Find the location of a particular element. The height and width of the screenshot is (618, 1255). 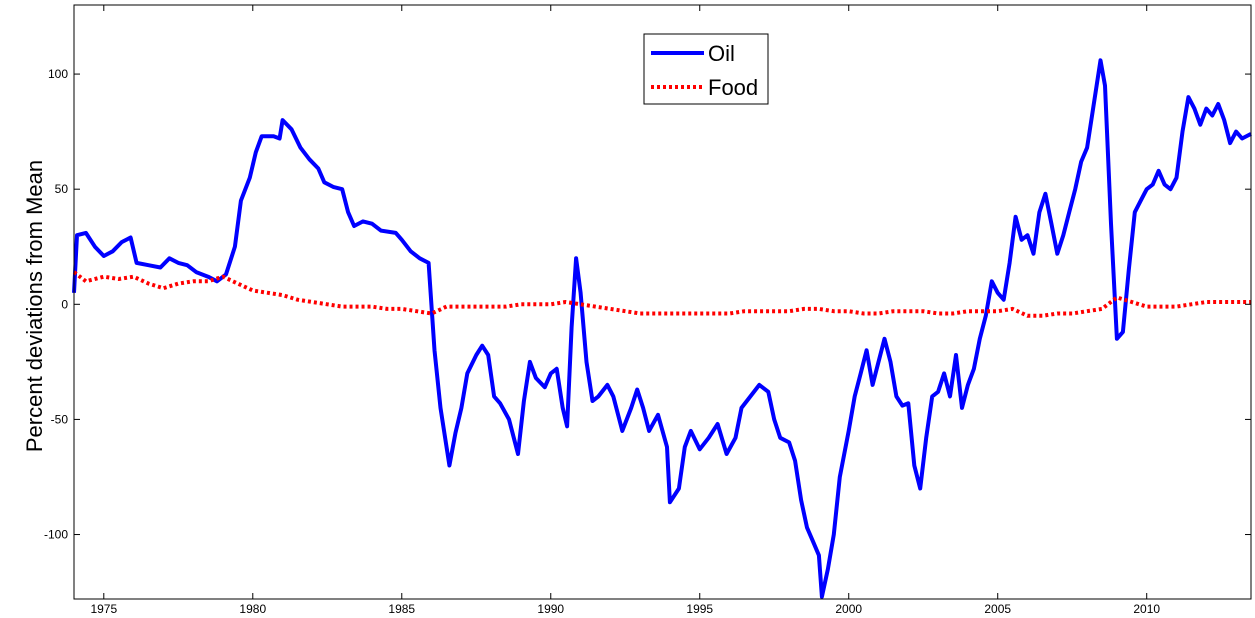

y-tick-label: -100 is located at coordinates (56, 535).